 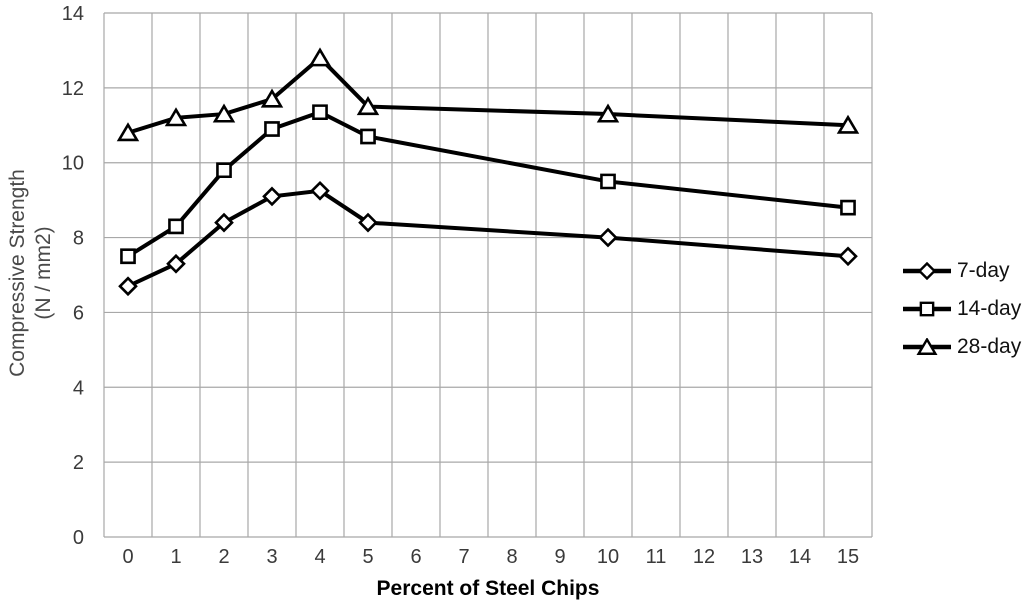 What do you see at coordinates (511, 557) in the screenshot?
I see `x-tick-label: 8` at bounding box center [511, 557].